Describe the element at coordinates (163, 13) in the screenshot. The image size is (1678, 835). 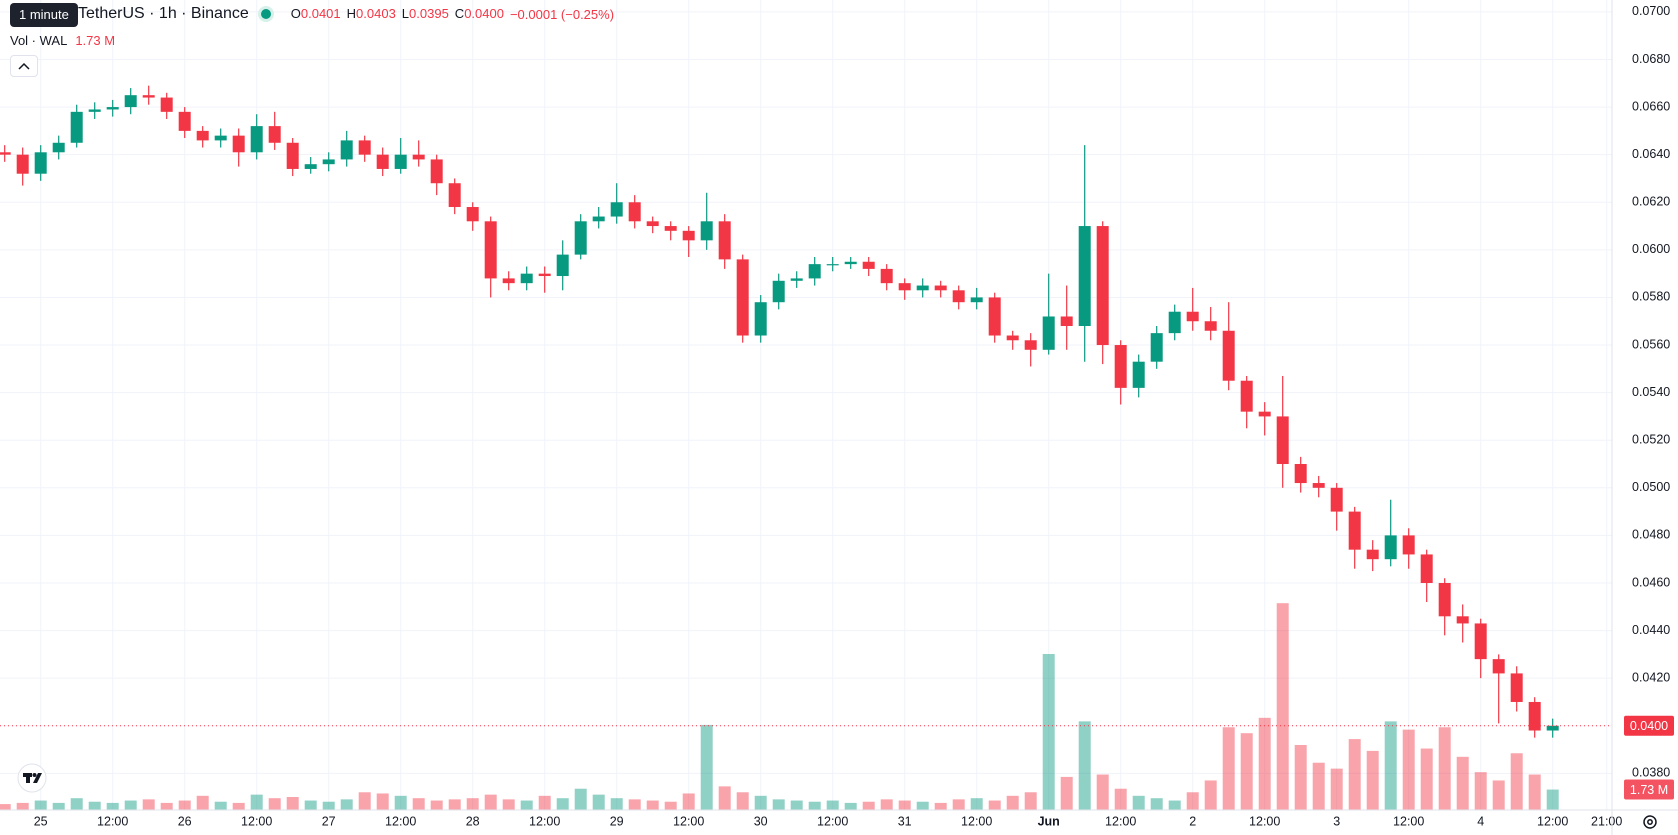
I see `symbol: TetherUS · 1h · Binance` at that location.